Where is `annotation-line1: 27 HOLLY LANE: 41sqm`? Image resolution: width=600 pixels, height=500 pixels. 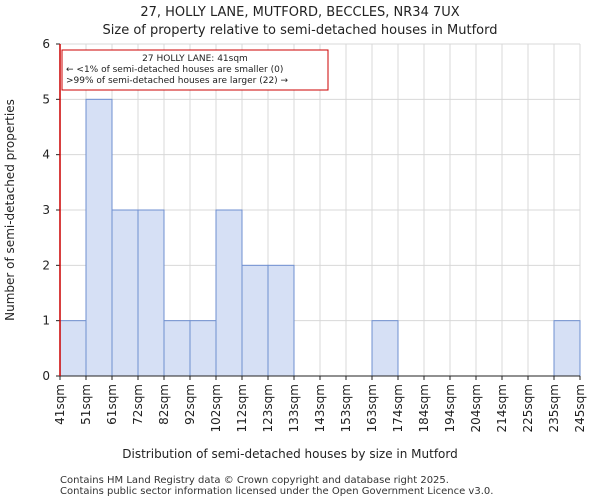
annotation-line1: 27 HOLLY LANE: 41sqm is located at coordinates (195, 59).